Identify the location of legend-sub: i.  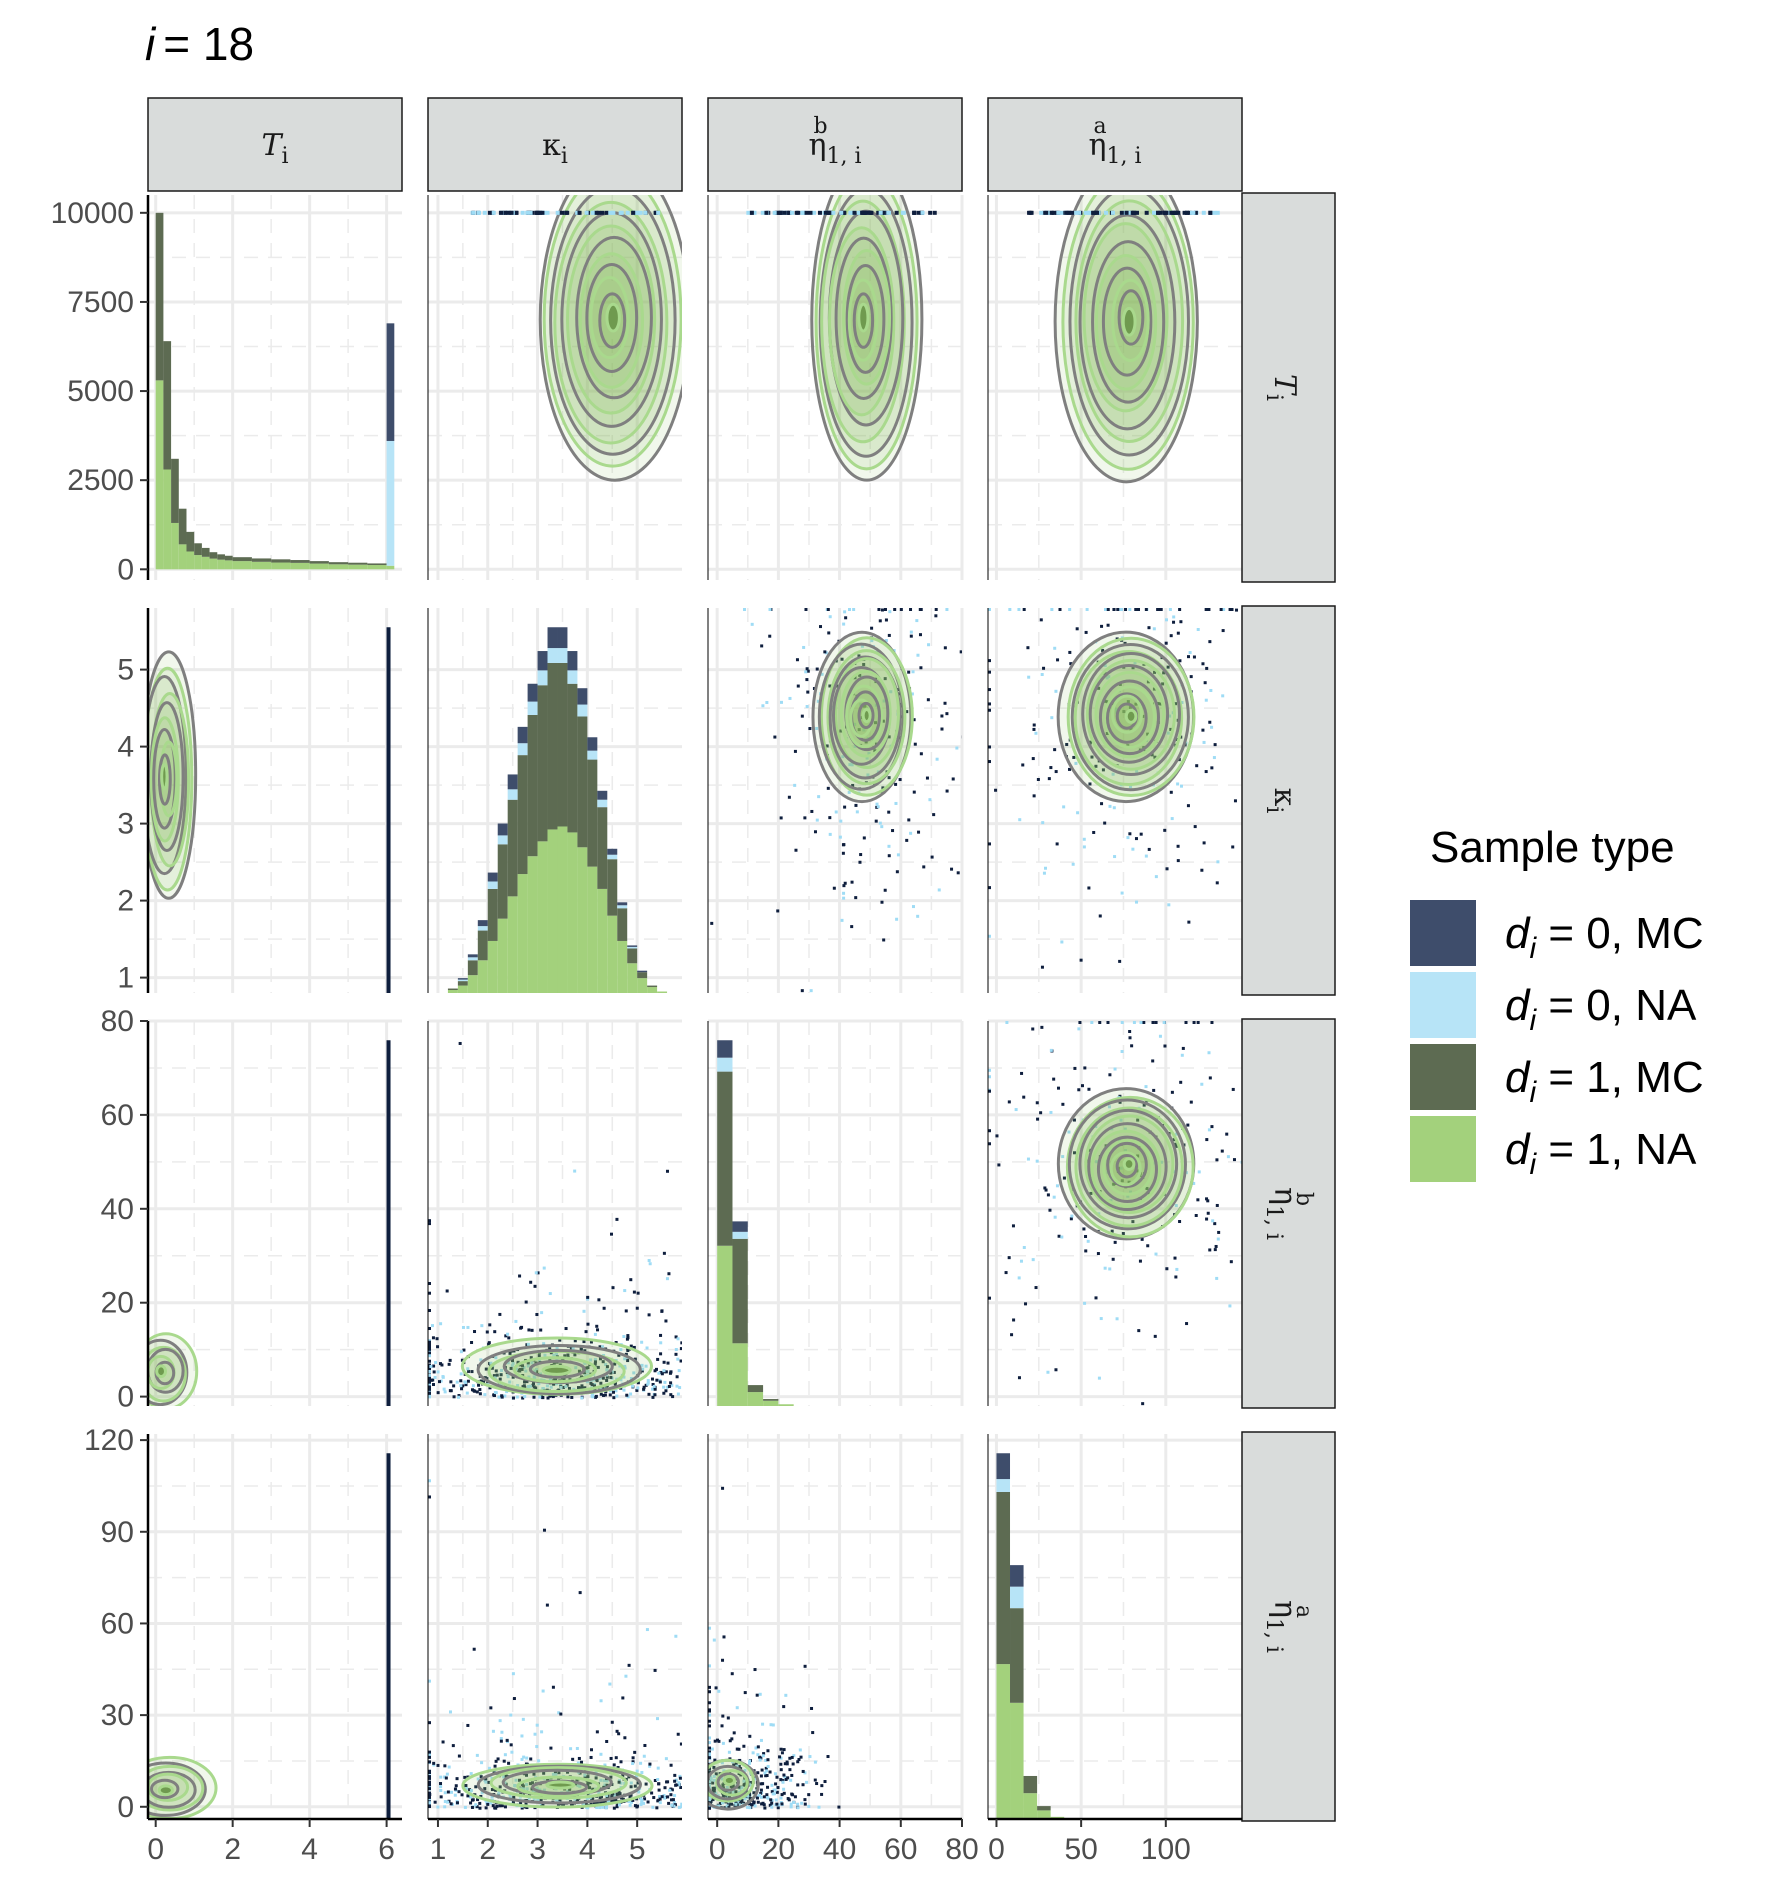
(1533, 1164).